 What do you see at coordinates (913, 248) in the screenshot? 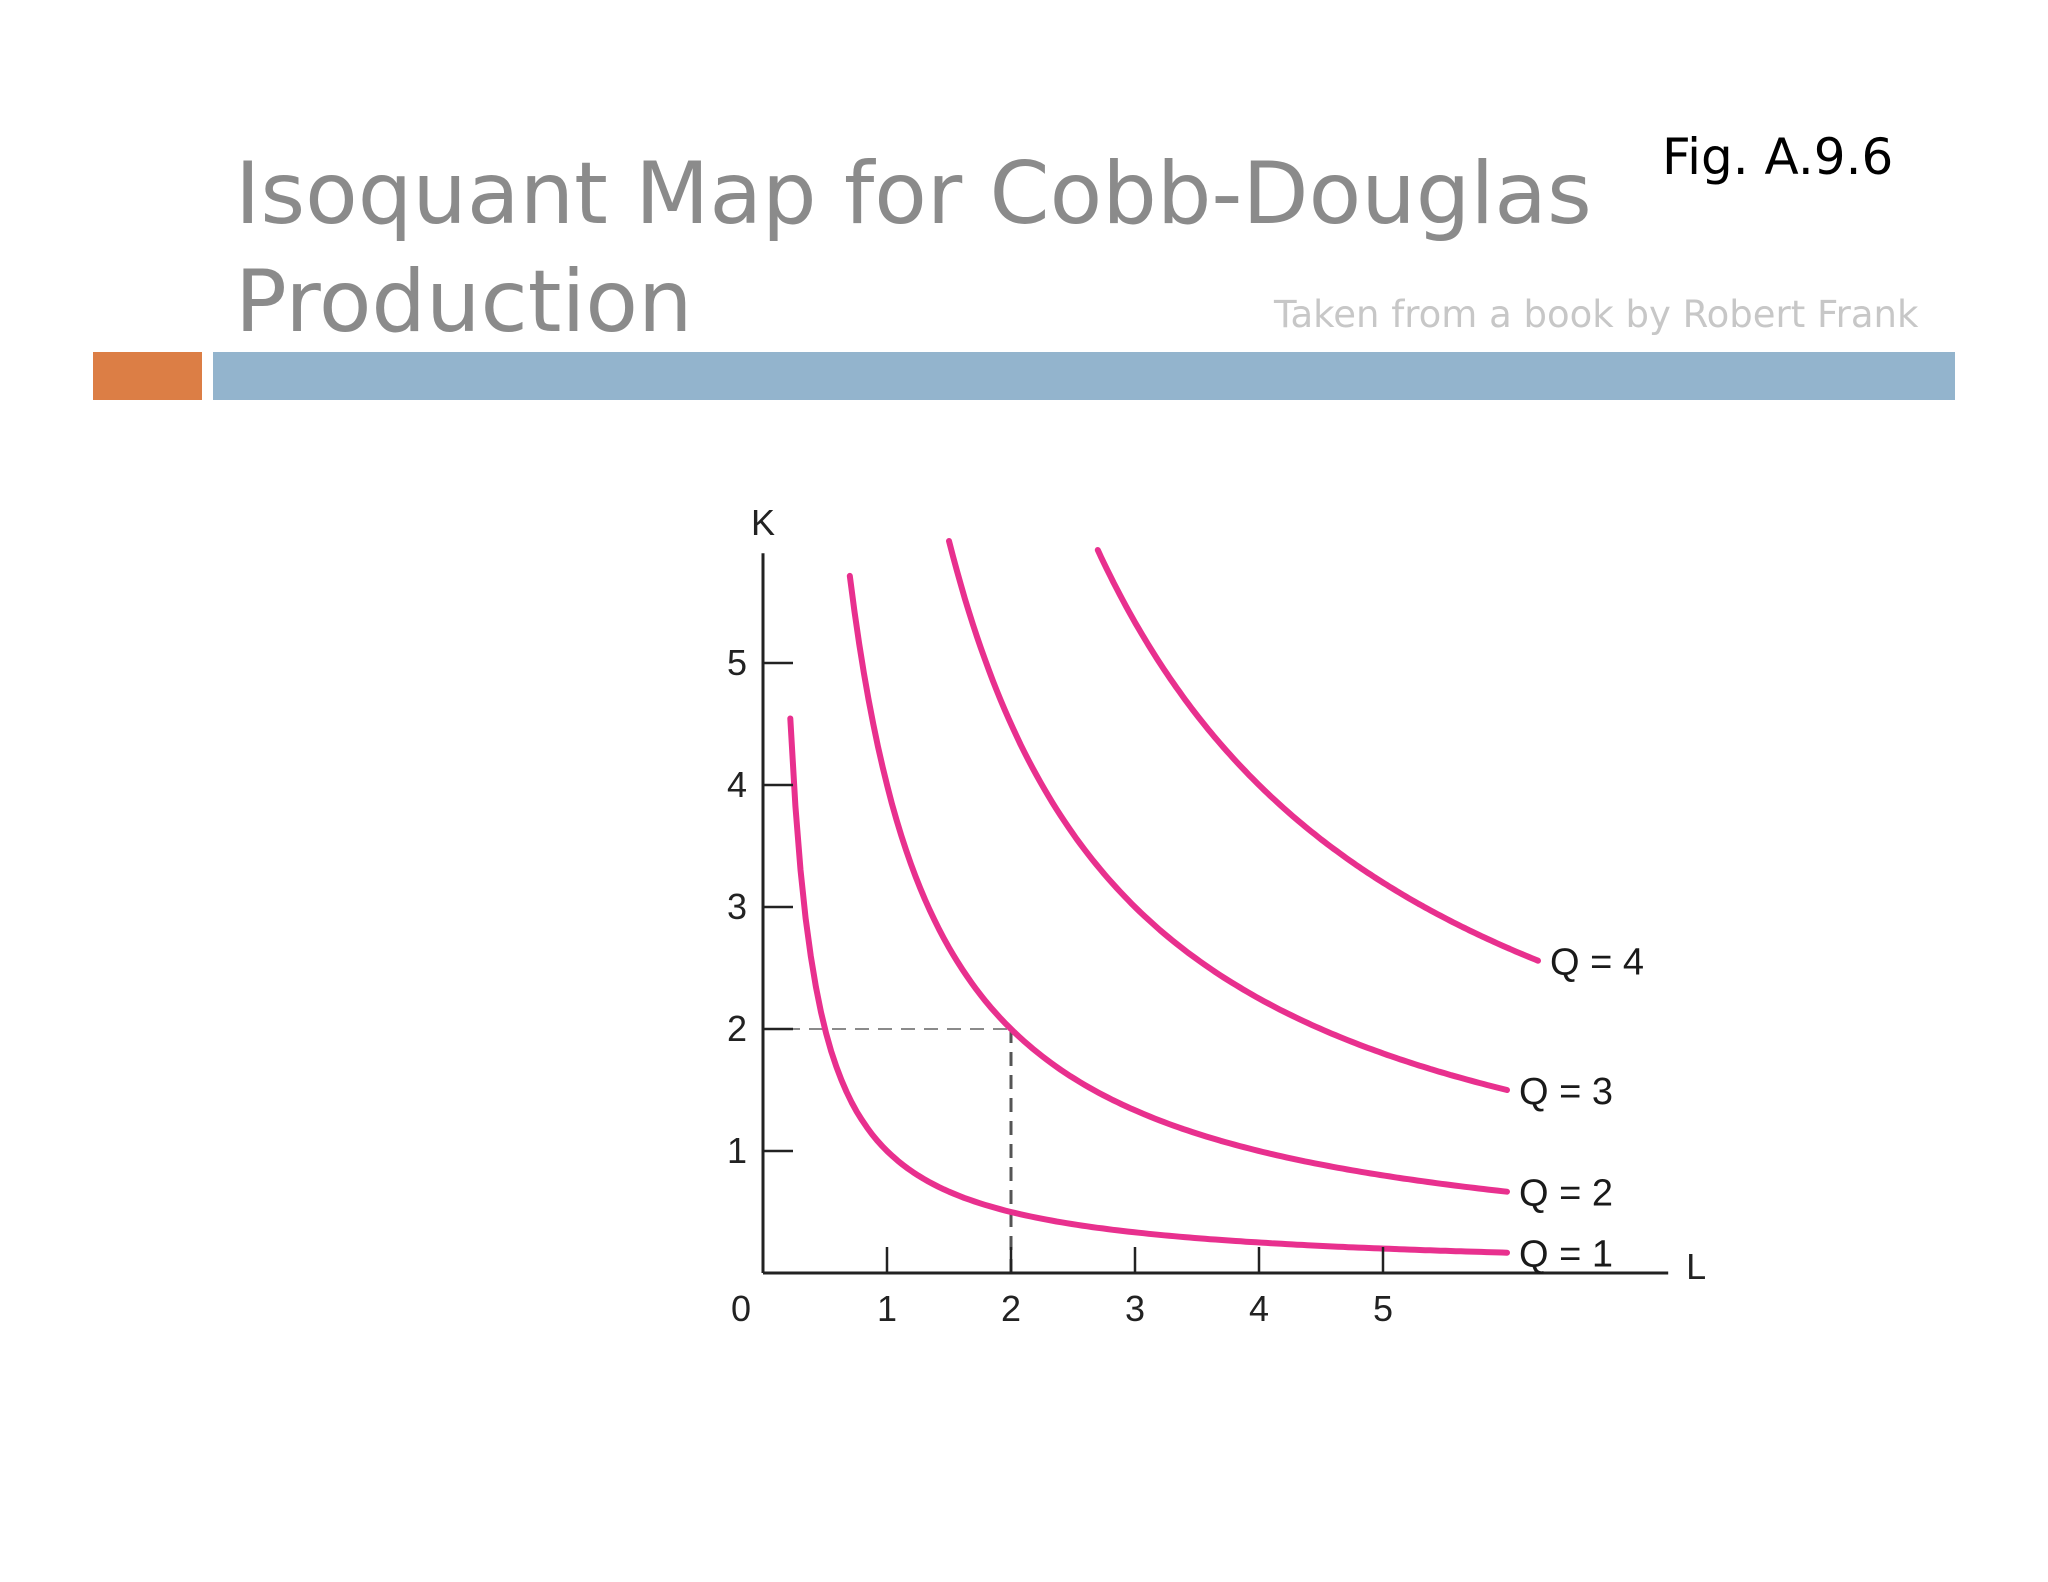
I see `slide-title: Isoquant Map for Cobb-Douglas Production` at bounding box center [913, 248].